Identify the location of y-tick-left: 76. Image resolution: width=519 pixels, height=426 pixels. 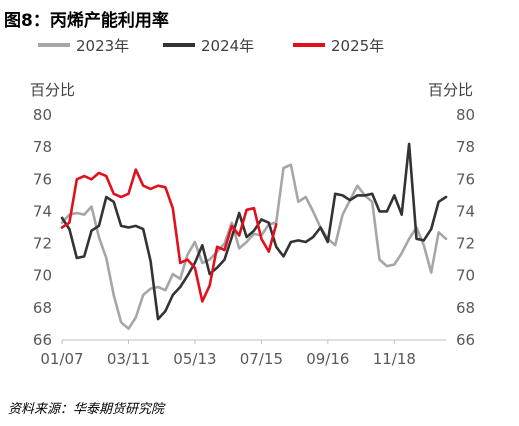
(42, 179).